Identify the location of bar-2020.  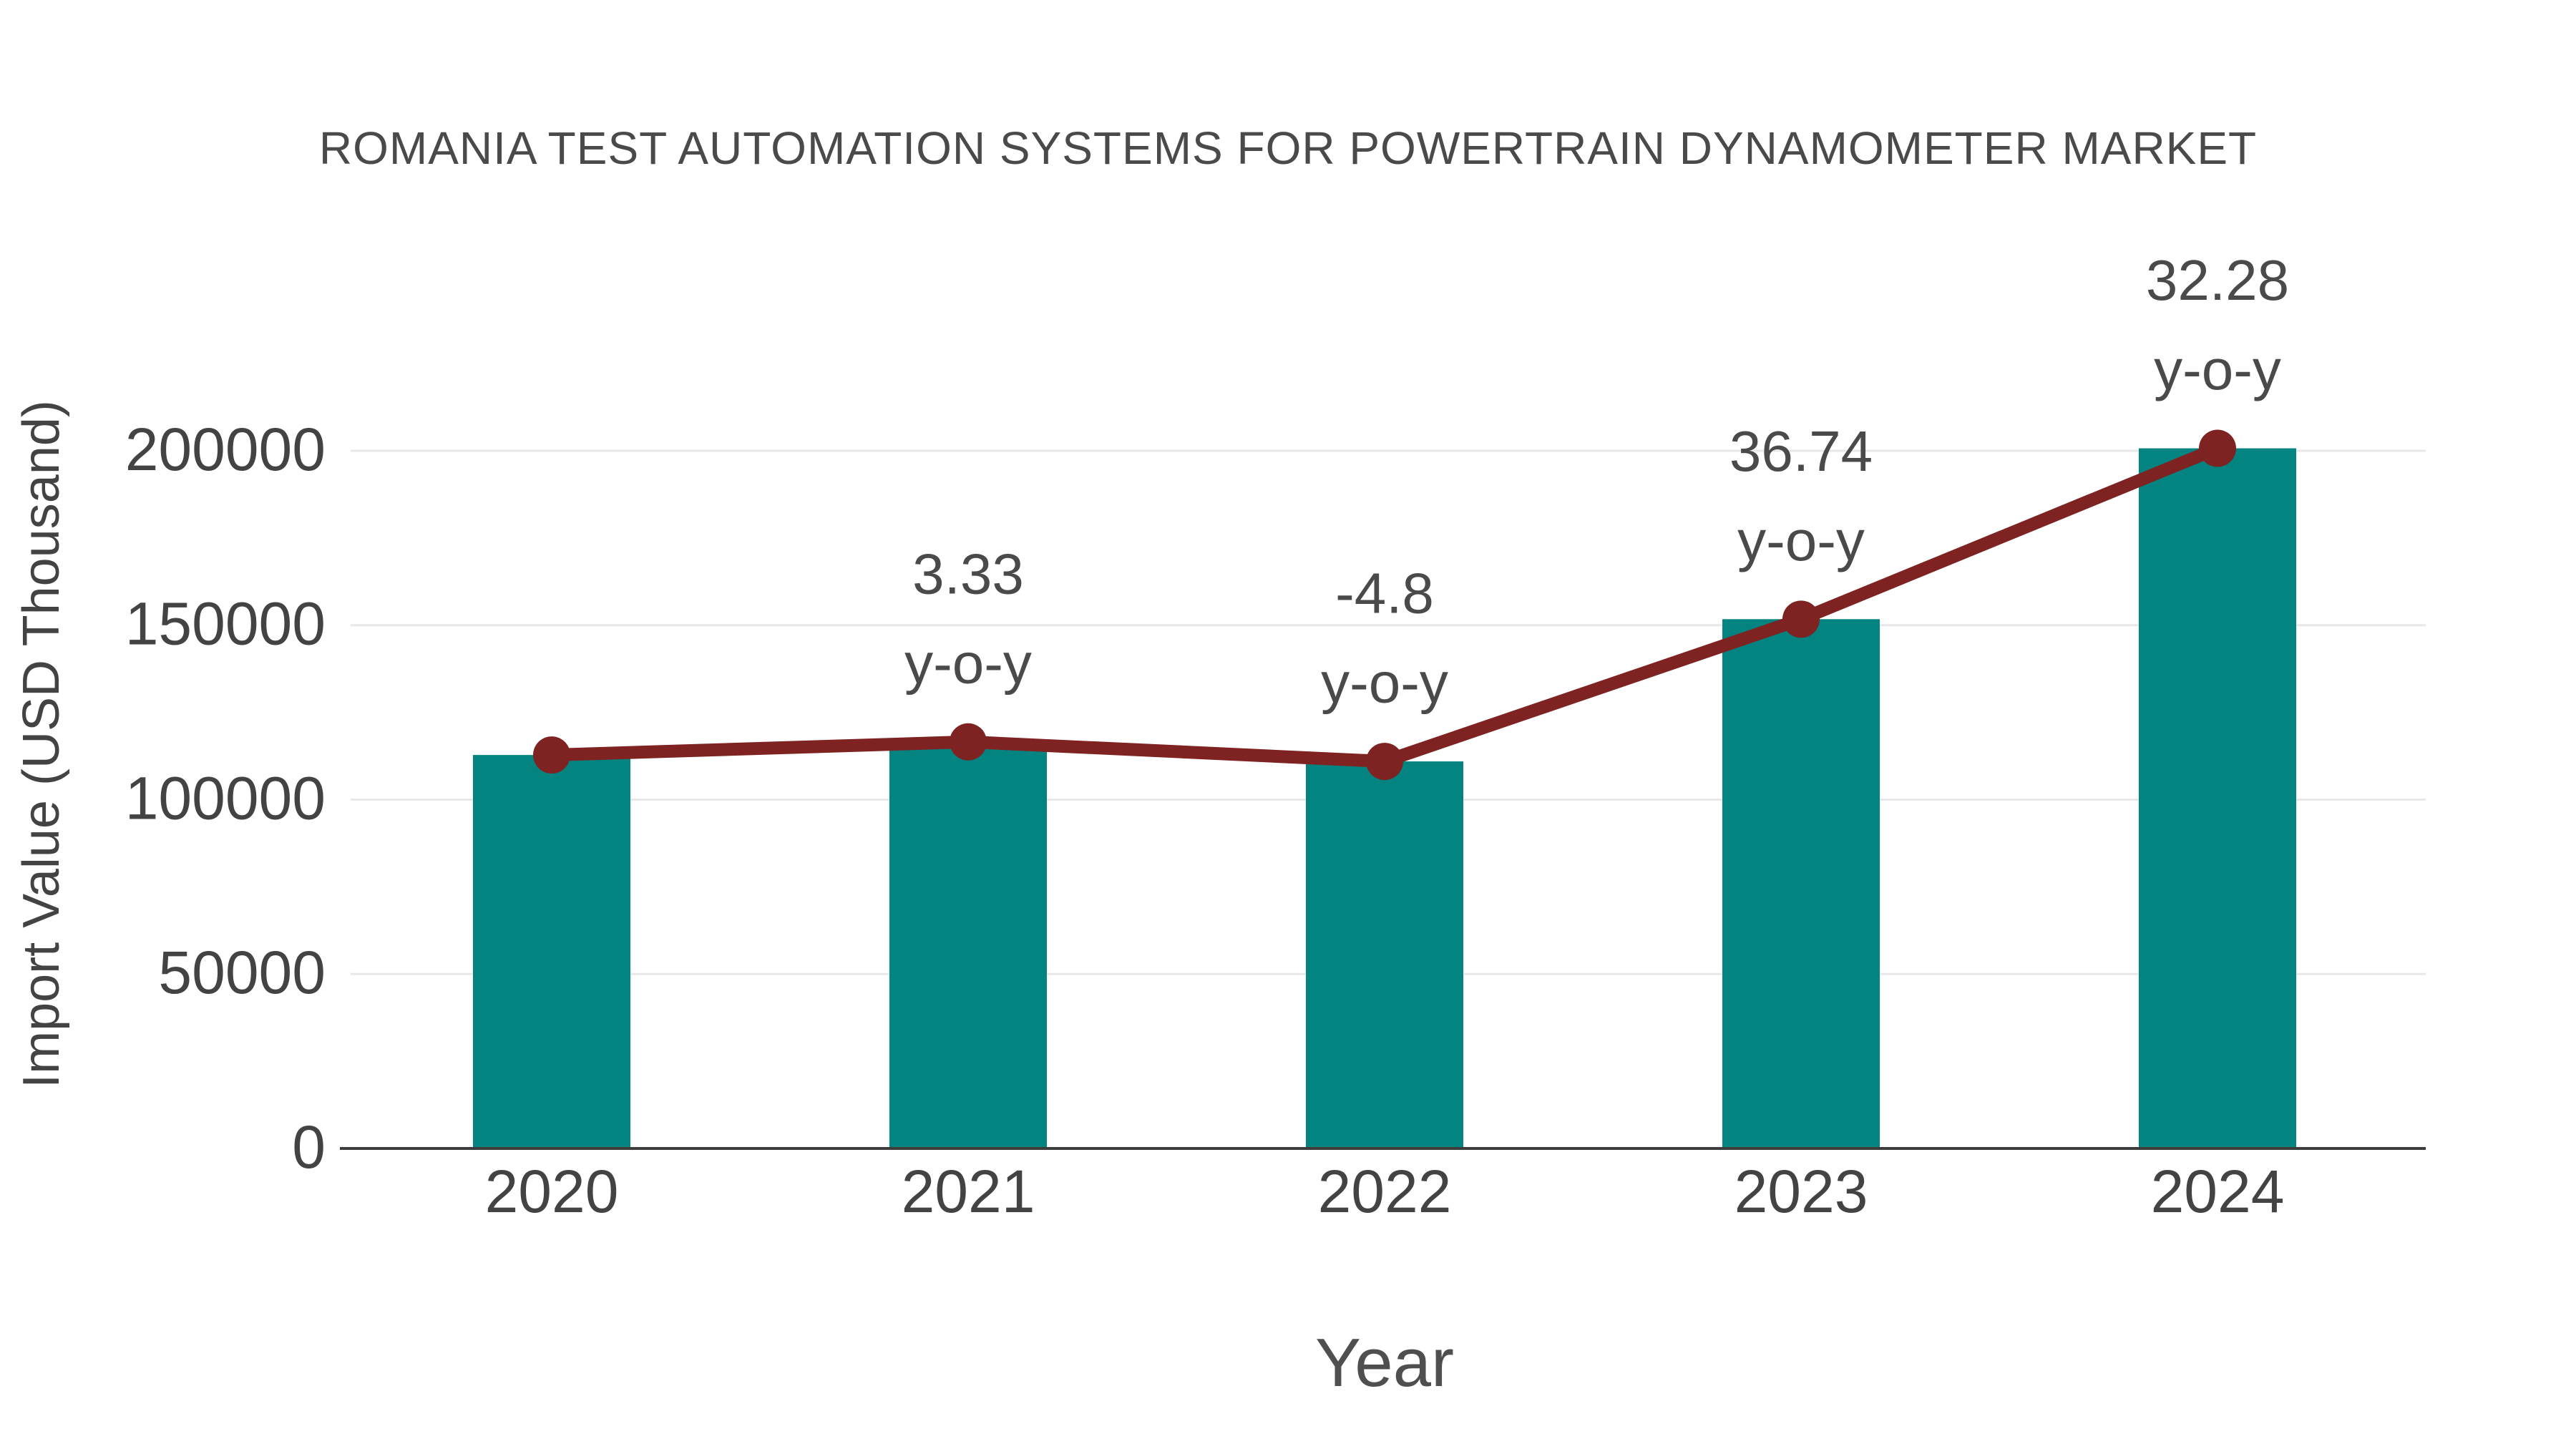
(551, 951).